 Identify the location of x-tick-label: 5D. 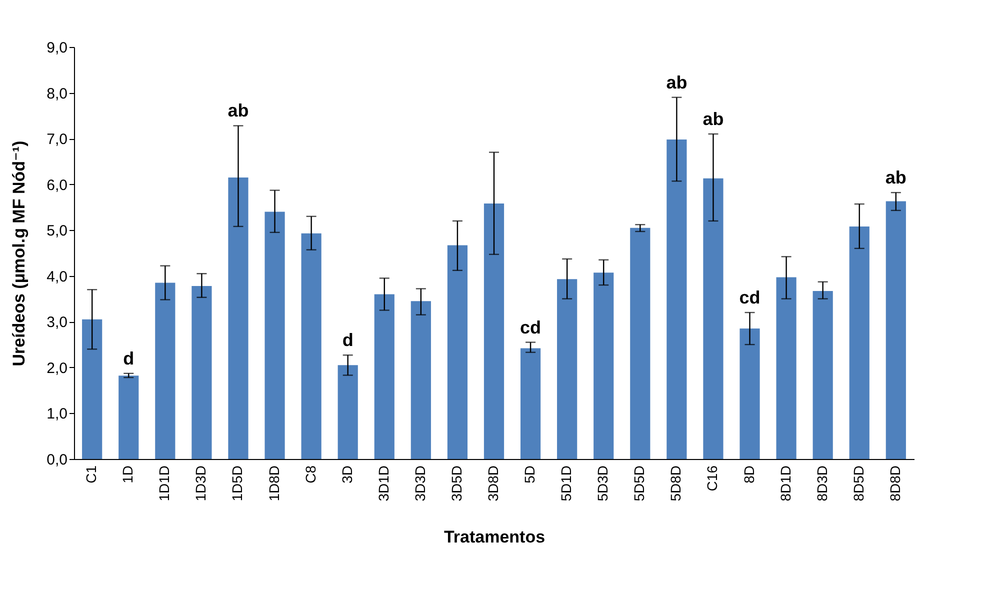
(530, 475).